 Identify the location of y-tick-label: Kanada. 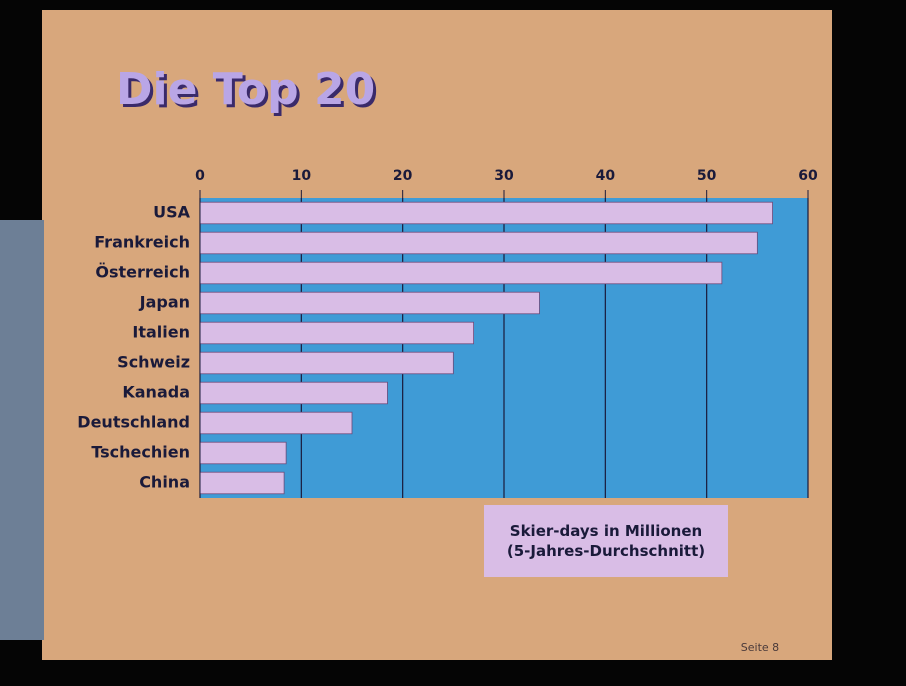
(156, 392).